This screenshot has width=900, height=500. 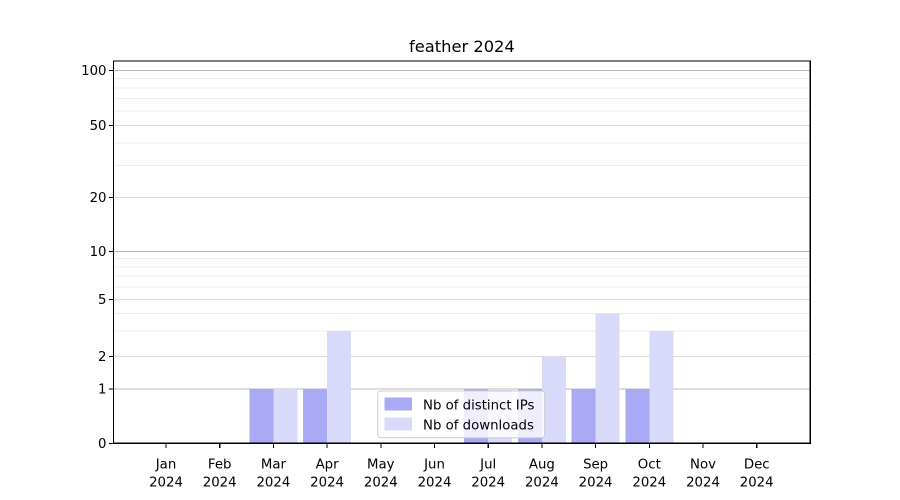 I want to click on legend: Nb of distinct IPs Nb of downloads, so click(x=461, y=414).